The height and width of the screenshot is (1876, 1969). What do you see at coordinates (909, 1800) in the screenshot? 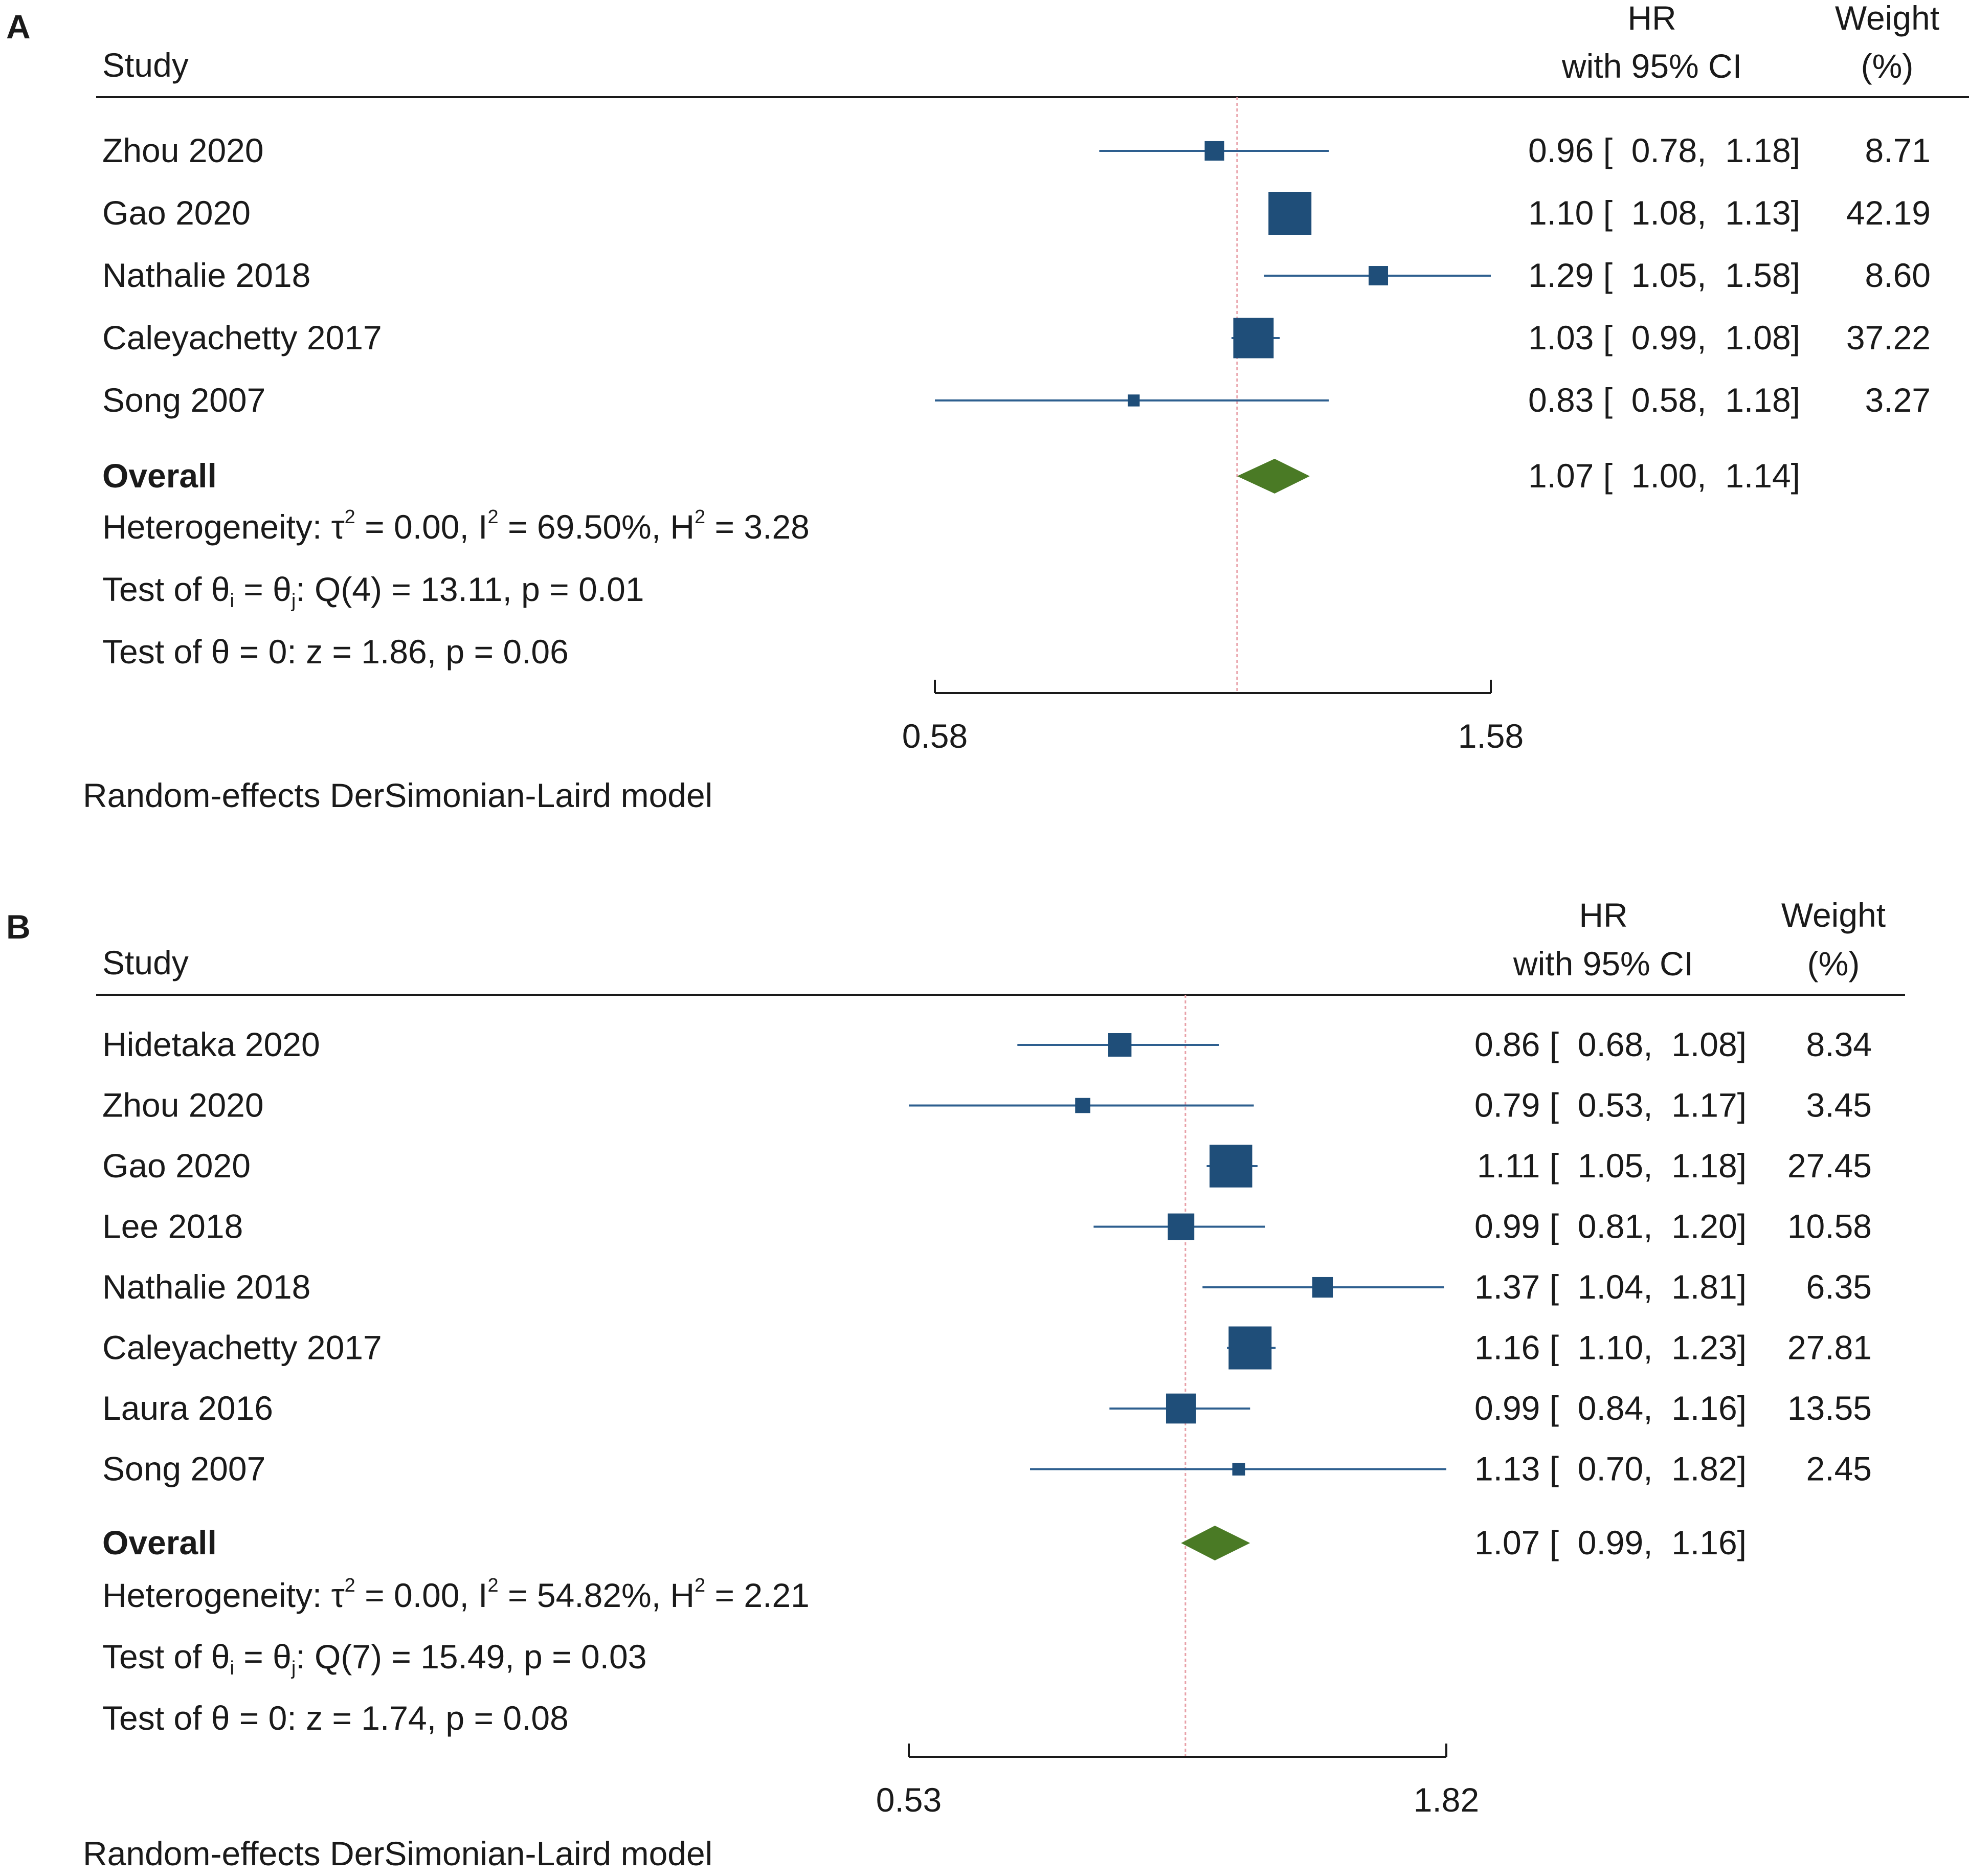
I see `x-tick-label: 0.53` at bounding box center [909, 1800].